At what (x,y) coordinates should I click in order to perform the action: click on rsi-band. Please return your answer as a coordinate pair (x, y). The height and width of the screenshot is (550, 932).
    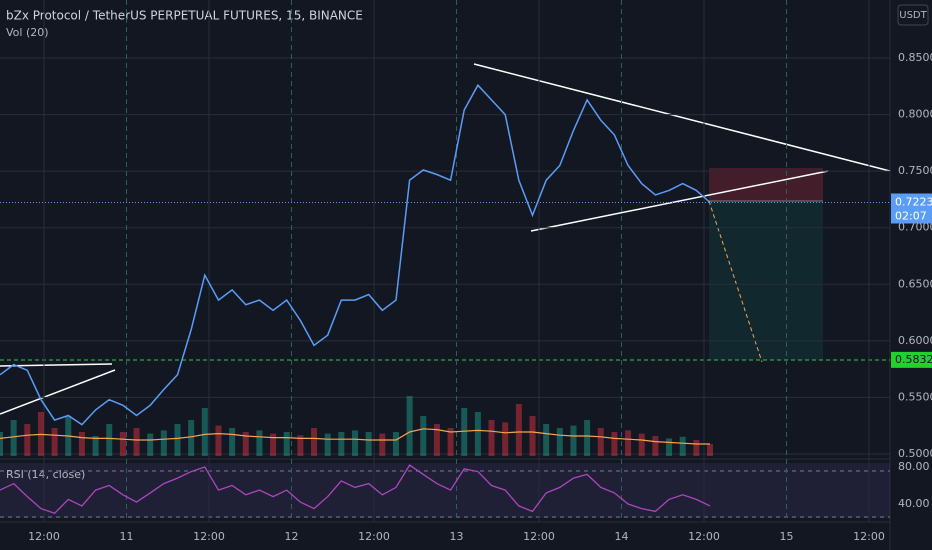
    Looking at the image, I should click on (445, 490).